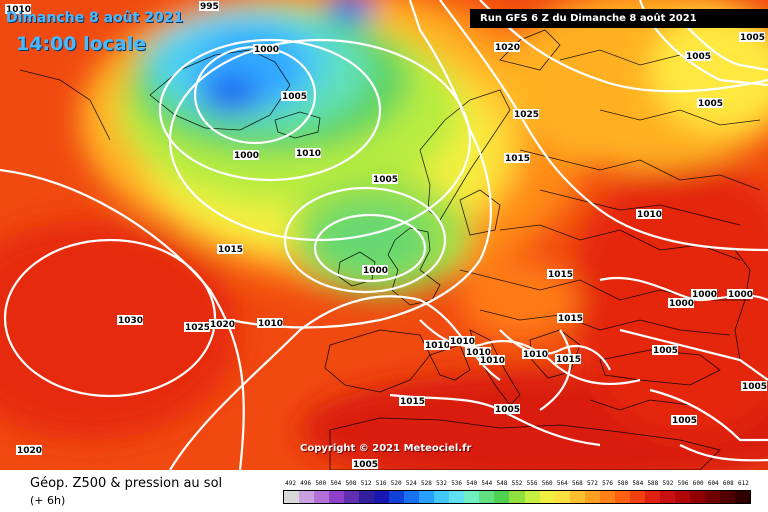 The image size is (768, 512). I want to click on color-scale-label: 556, so click(532, 483).